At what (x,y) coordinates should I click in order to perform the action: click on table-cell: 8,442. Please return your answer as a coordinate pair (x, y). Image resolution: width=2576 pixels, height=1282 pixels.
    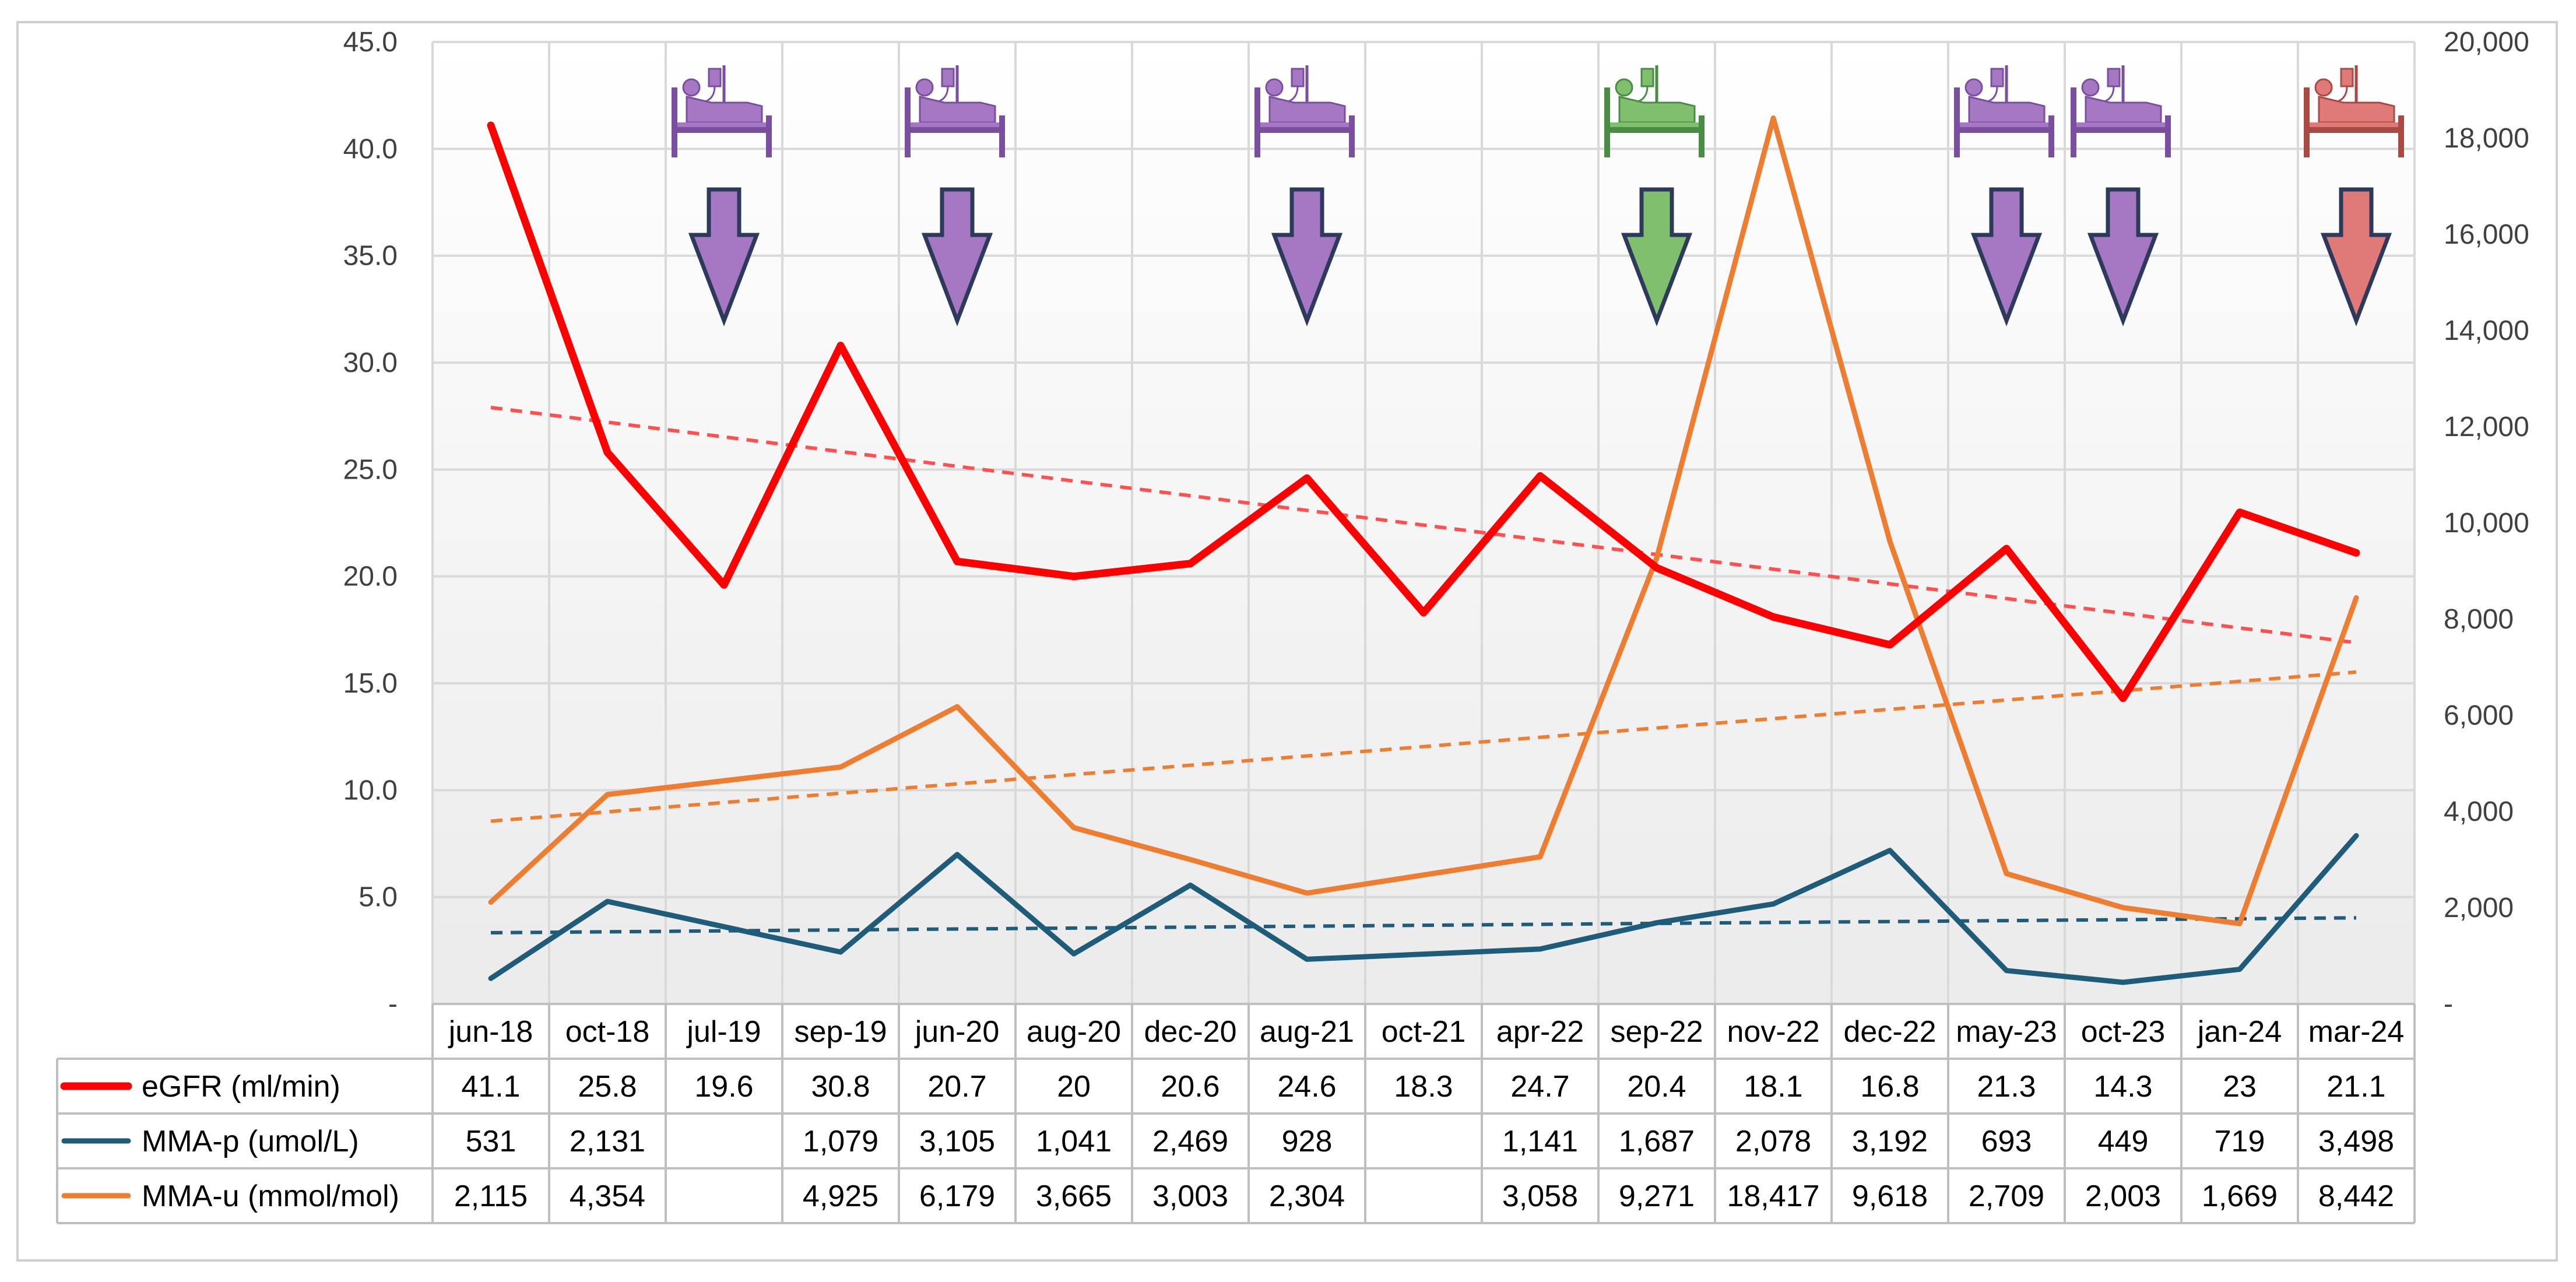
    Looking at the image, I should click on (2356, 1196).